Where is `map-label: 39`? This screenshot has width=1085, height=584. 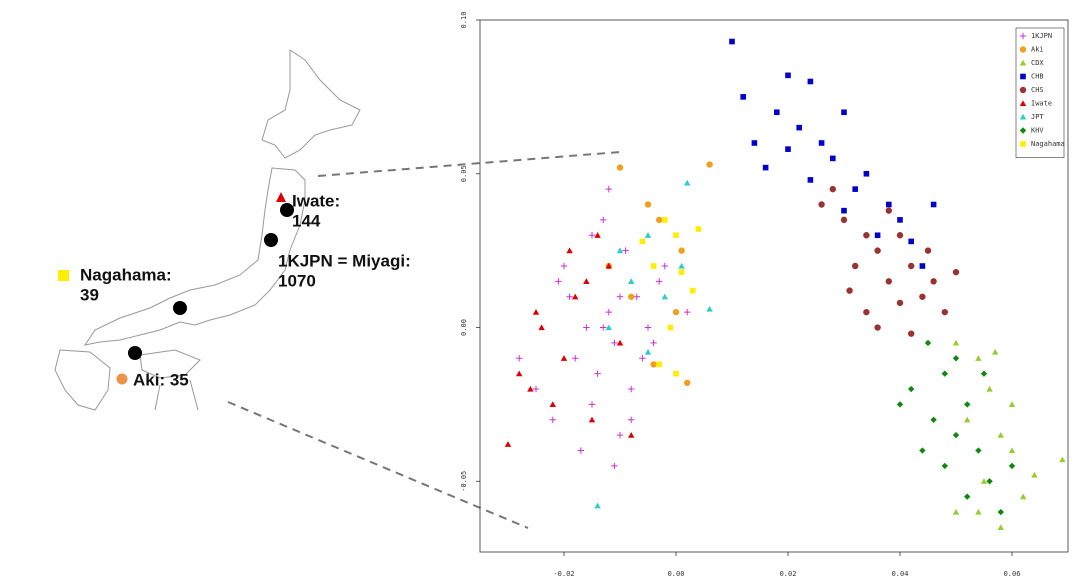 map-label: 39 is located at coordinates (89, 294).